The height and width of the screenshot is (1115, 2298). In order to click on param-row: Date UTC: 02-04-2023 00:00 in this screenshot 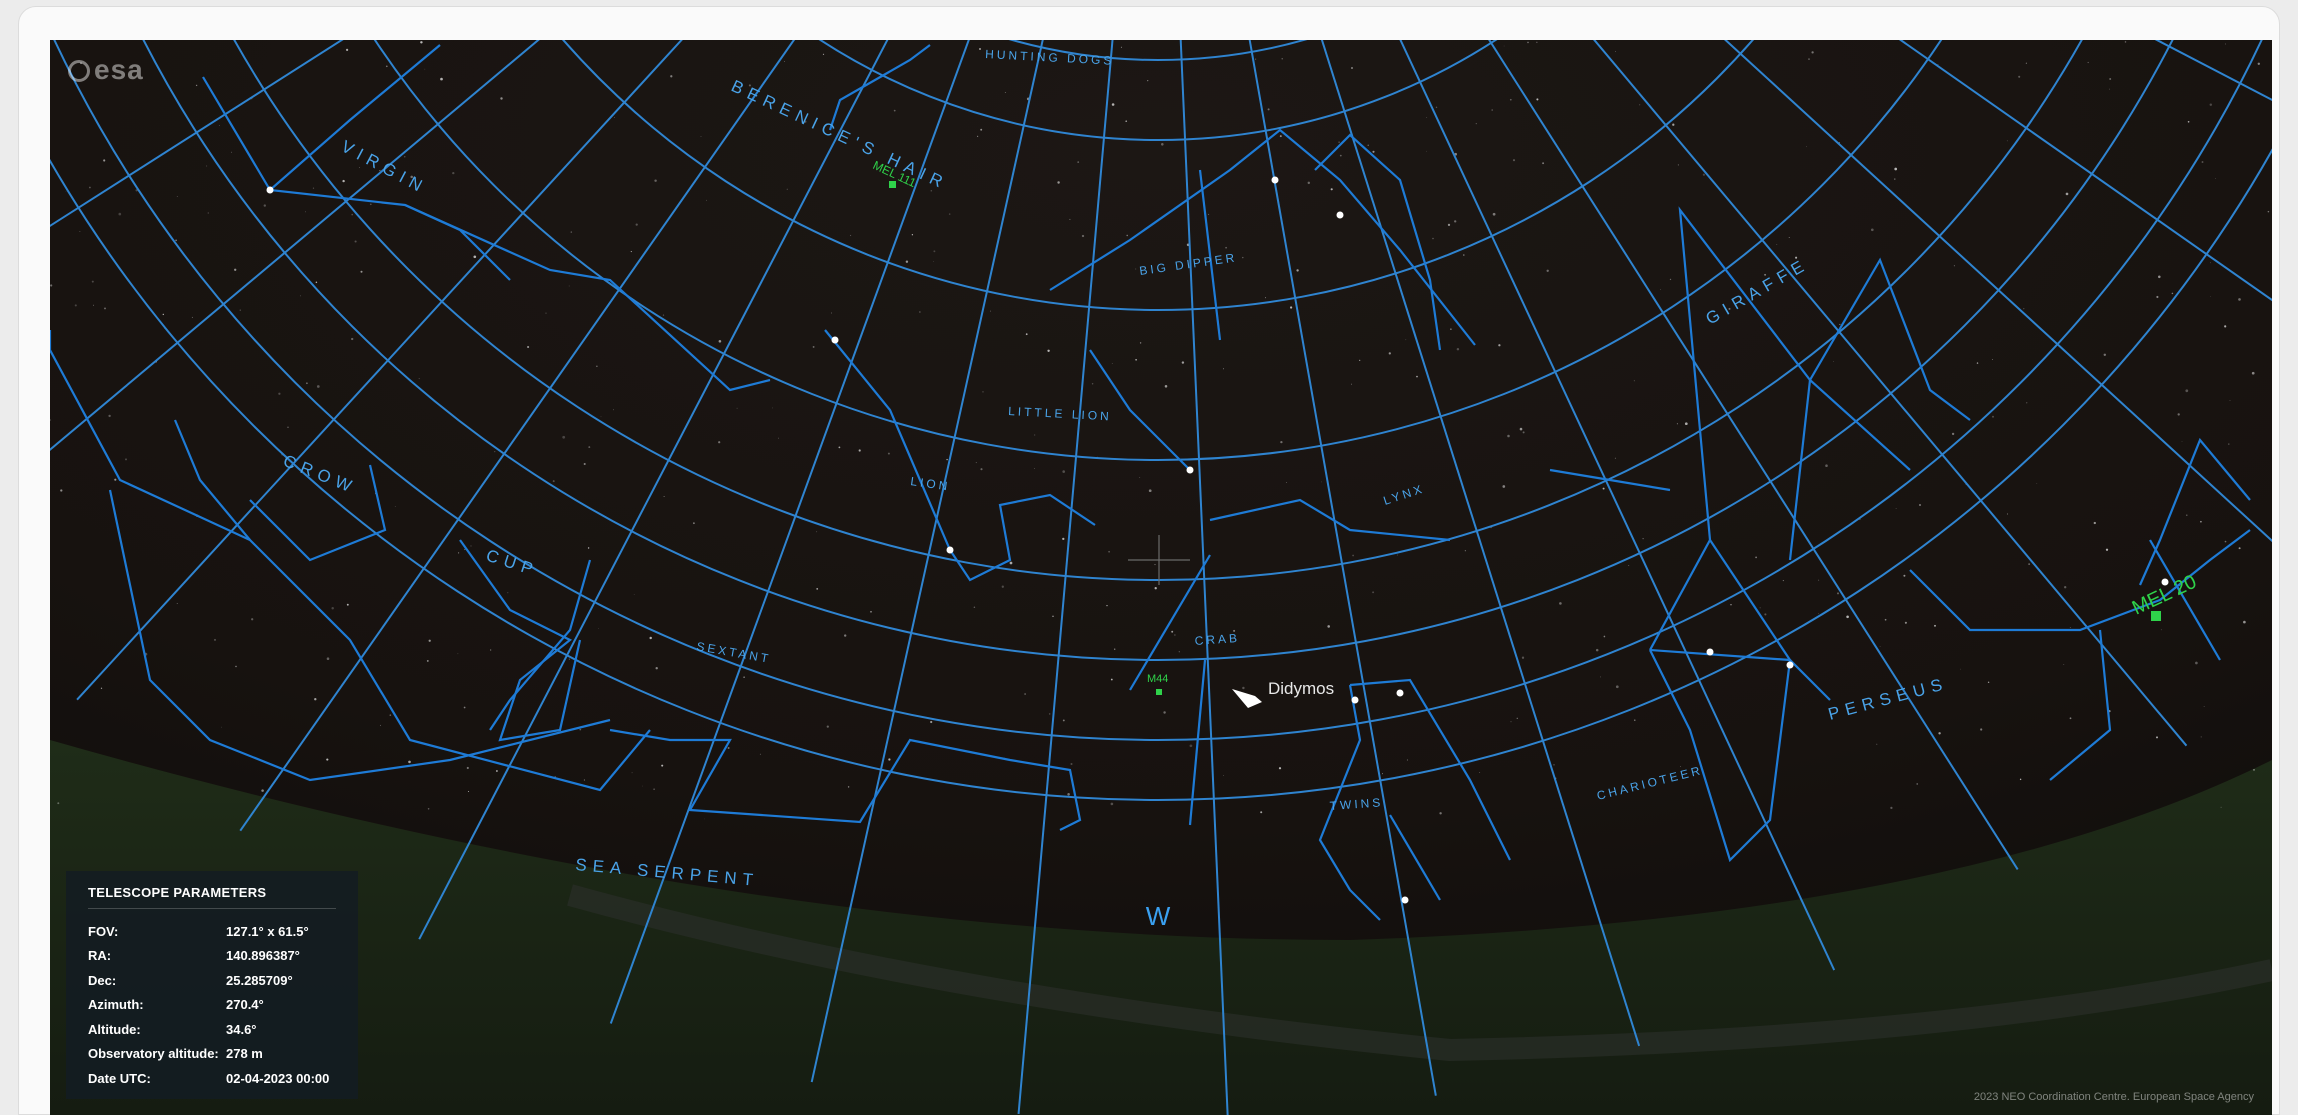, I will do `click(209, 1078)`.